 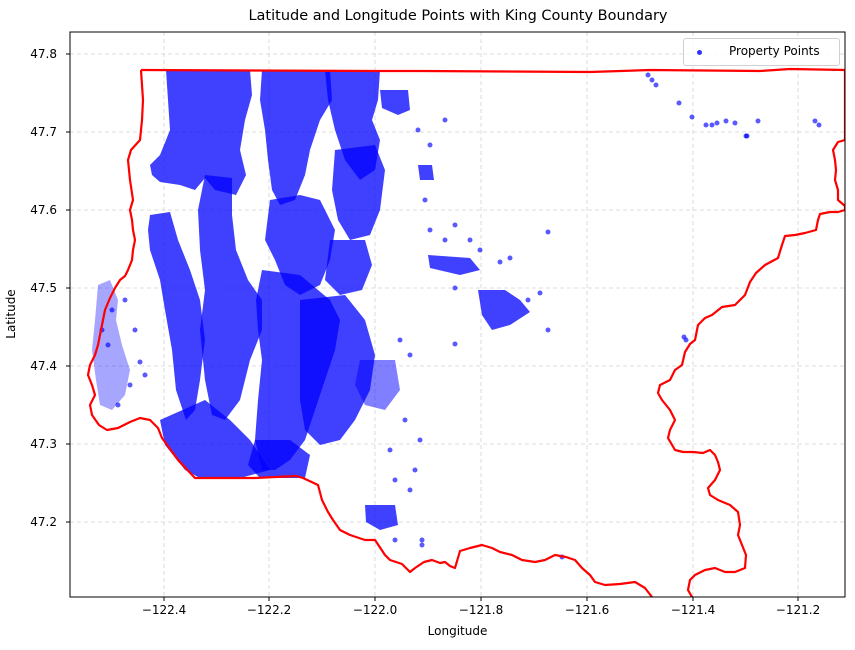 I want to click on y-tick-label: 47.7, so click(x=43, y=132).